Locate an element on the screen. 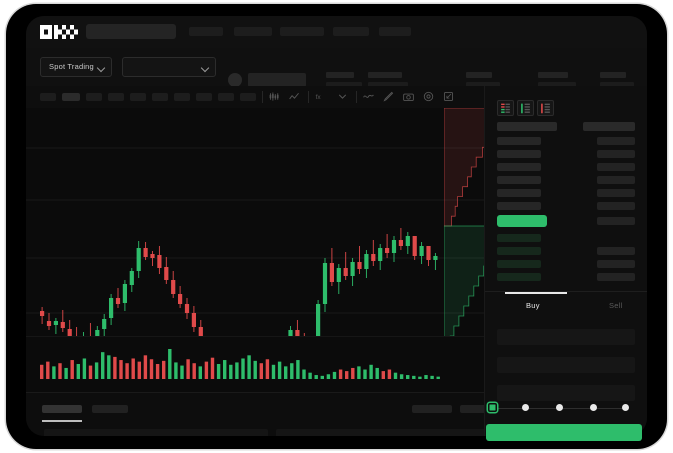  compare-icon is located at coordinates (342, 96).